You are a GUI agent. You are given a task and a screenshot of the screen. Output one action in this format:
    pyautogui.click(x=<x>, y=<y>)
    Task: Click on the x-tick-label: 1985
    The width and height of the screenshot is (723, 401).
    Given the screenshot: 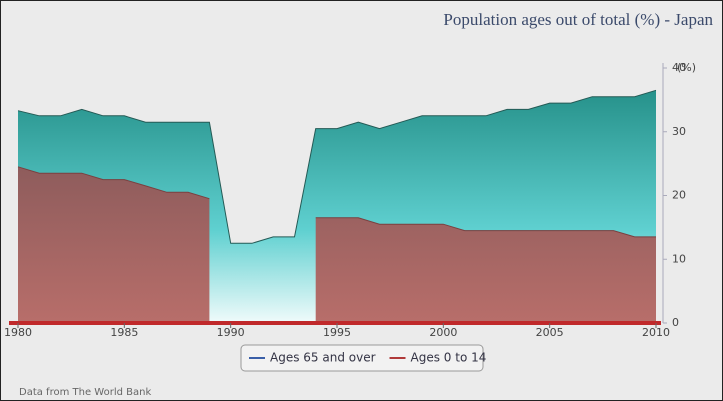 What is the action you would take?
    pyautogui.click(x=124, y=332)
    